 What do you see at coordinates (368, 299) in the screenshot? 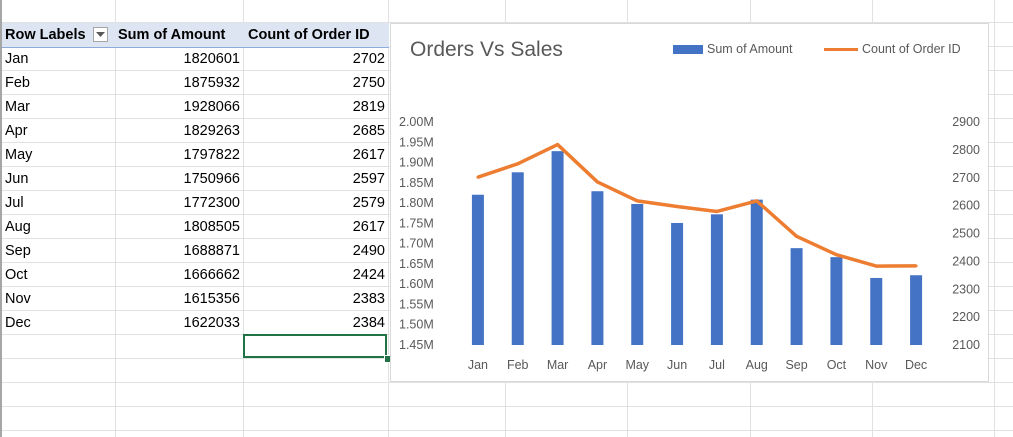
I see `count-cell: 2383` at bounding box center [368, 299].